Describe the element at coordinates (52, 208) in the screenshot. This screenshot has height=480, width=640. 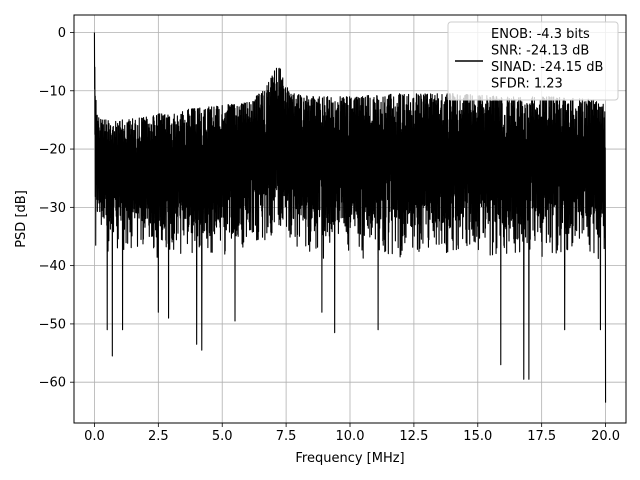
I see `y-tick-label: −30` at that location.